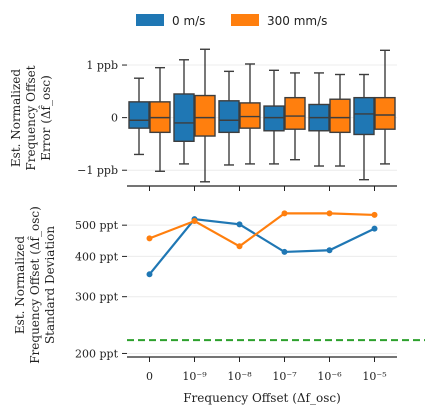 Image resolution: width=437 pixels, height=420 pixels. What do you see at coordinates (102, 118) in the screenshot?
I see `box-plot-y-ticks: 1 ppb 0 −1 ppb` at bounding box center [102, 118].